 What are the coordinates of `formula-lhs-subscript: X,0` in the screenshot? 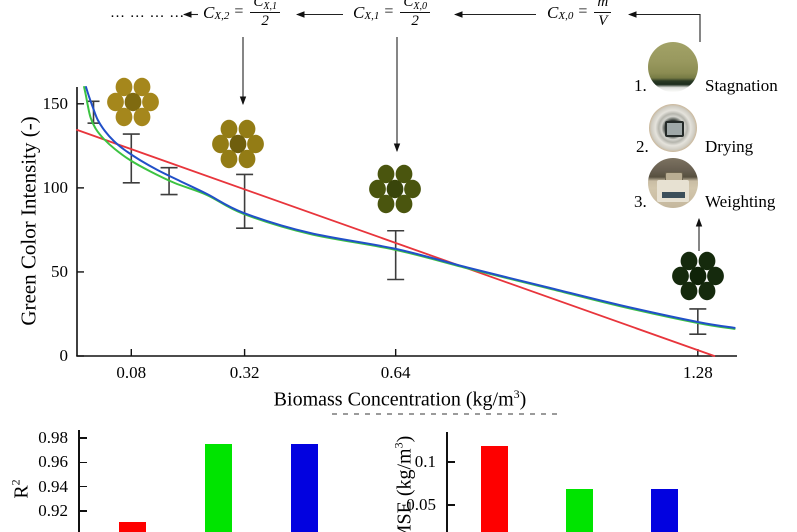 It's located at (566, 15).